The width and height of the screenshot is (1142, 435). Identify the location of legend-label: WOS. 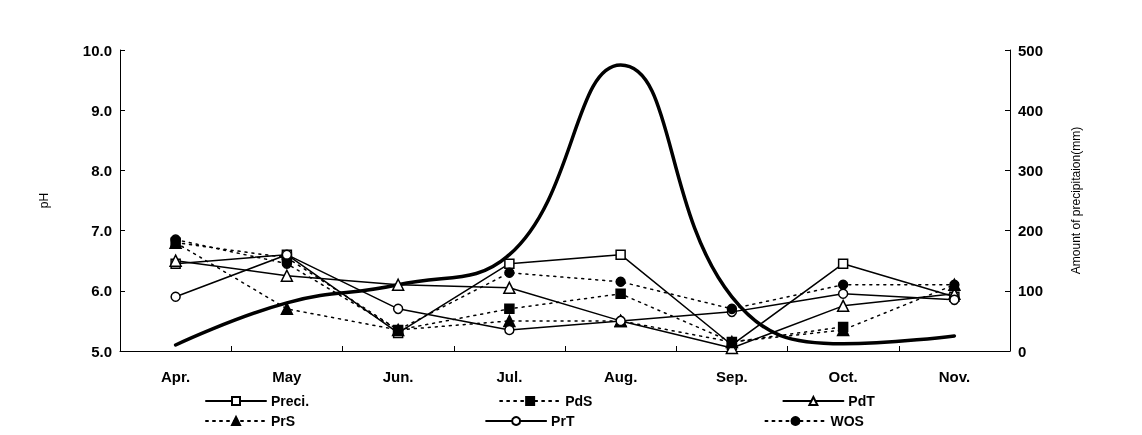
(847, 421).